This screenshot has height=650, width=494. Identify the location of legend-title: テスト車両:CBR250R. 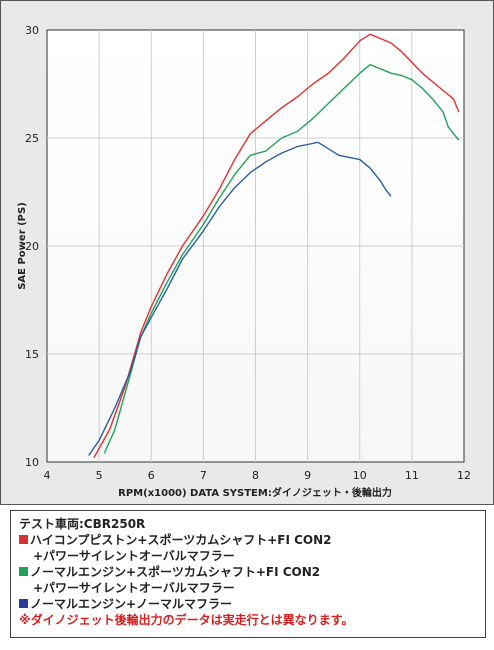
(82, 524).